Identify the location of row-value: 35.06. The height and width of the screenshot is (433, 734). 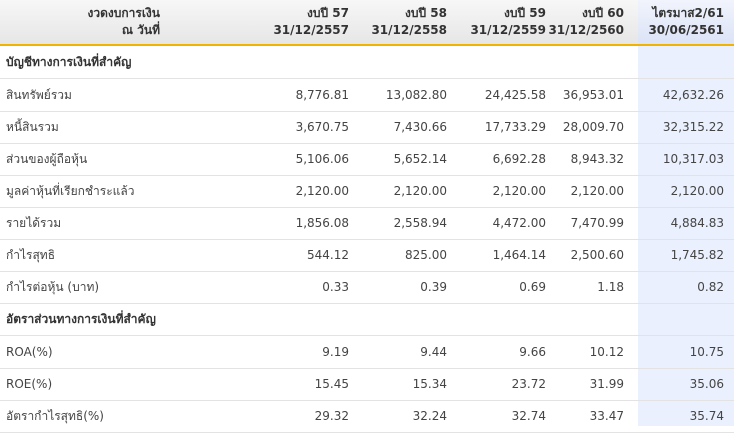
(706, 384).